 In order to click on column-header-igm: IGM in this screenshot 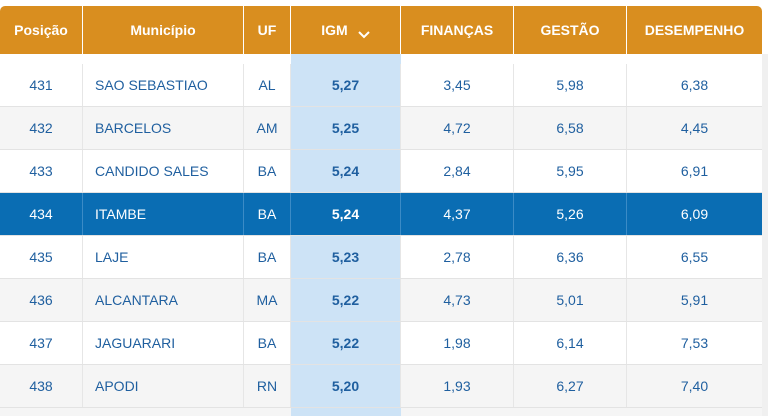, I will do `click(346, 30)`.